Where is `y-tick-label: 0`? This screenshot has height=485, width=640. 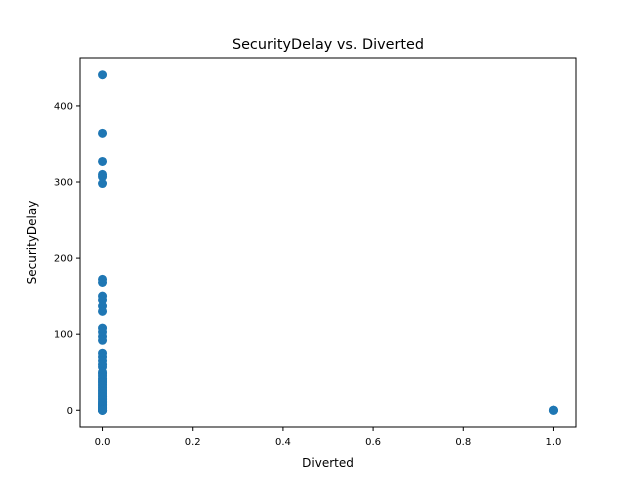 y-tick-label: 0 is located at coordinates (70, 411).